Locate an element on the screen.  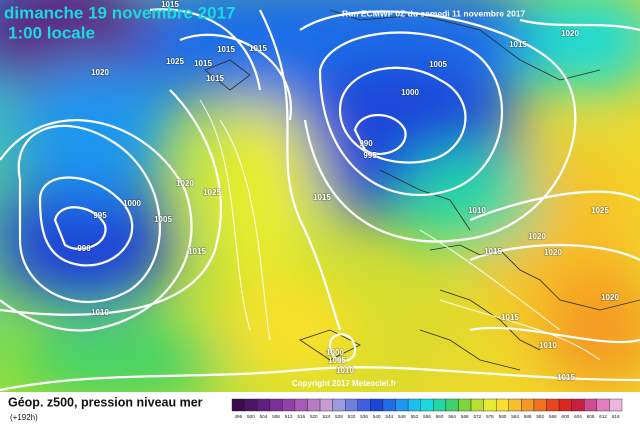
scale-label: 588 is located at coordinates (528, 416).